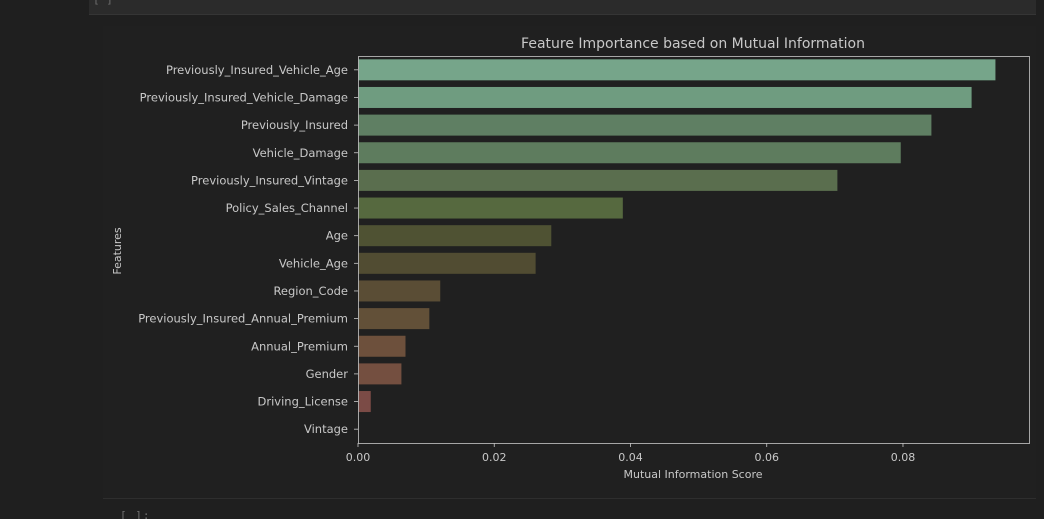 The width and height of the screenshot is (1044, 519). I want to click on y-tick-label: Vintage, so click(326, 429).